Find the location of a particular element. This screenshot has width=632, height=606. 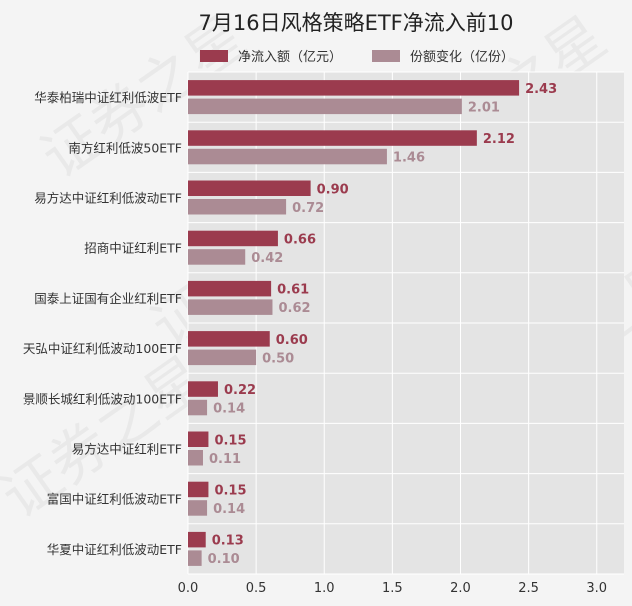

x-tick-label: 3.0 is located at coordinates (596, 588).